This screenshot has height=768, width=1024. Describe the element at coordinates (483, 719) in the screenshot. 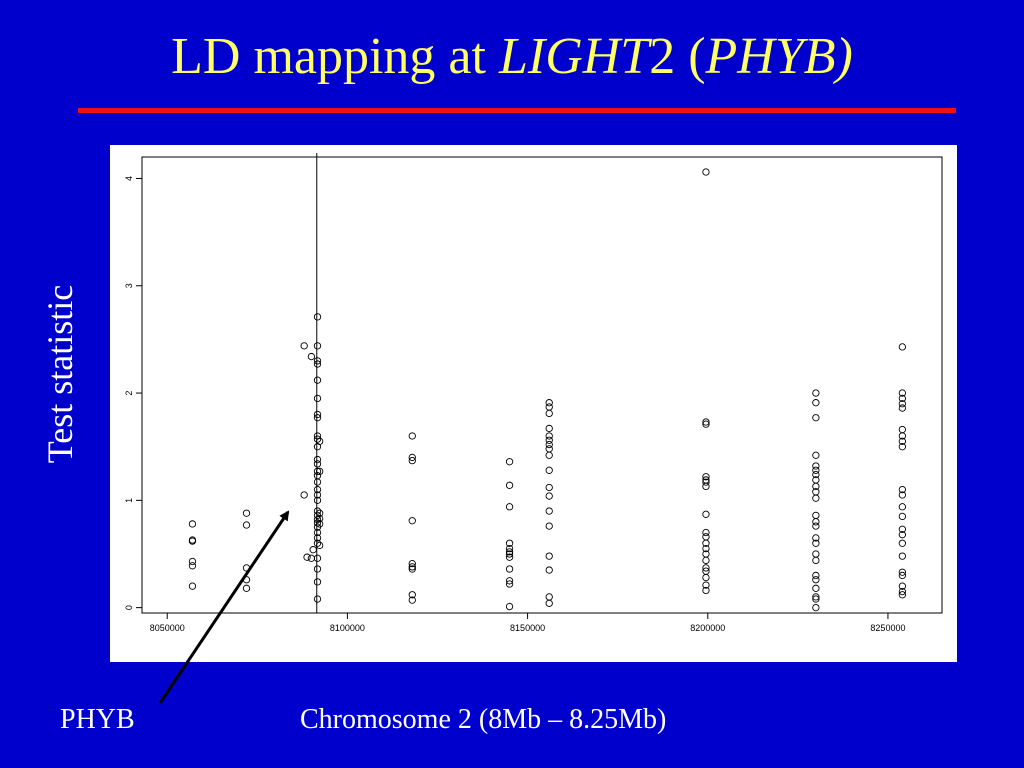

I see `x-axis-label: Chromosome 2 (8Mb – 8.25Mb)` at that location.